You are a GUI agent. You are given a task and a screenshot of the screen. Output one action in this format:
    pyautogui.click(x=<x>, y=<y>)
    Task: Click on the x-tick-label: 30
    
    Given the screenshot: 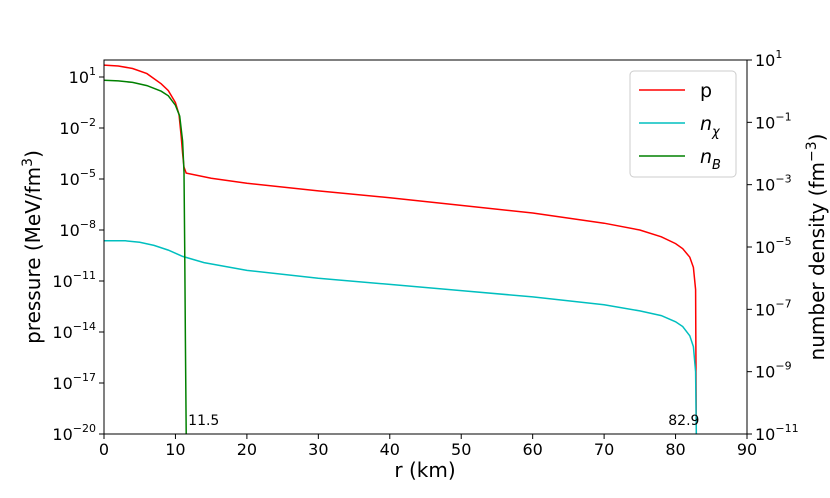 What is the action you would take?
    pyautogui.click(x=318, y=449)
    